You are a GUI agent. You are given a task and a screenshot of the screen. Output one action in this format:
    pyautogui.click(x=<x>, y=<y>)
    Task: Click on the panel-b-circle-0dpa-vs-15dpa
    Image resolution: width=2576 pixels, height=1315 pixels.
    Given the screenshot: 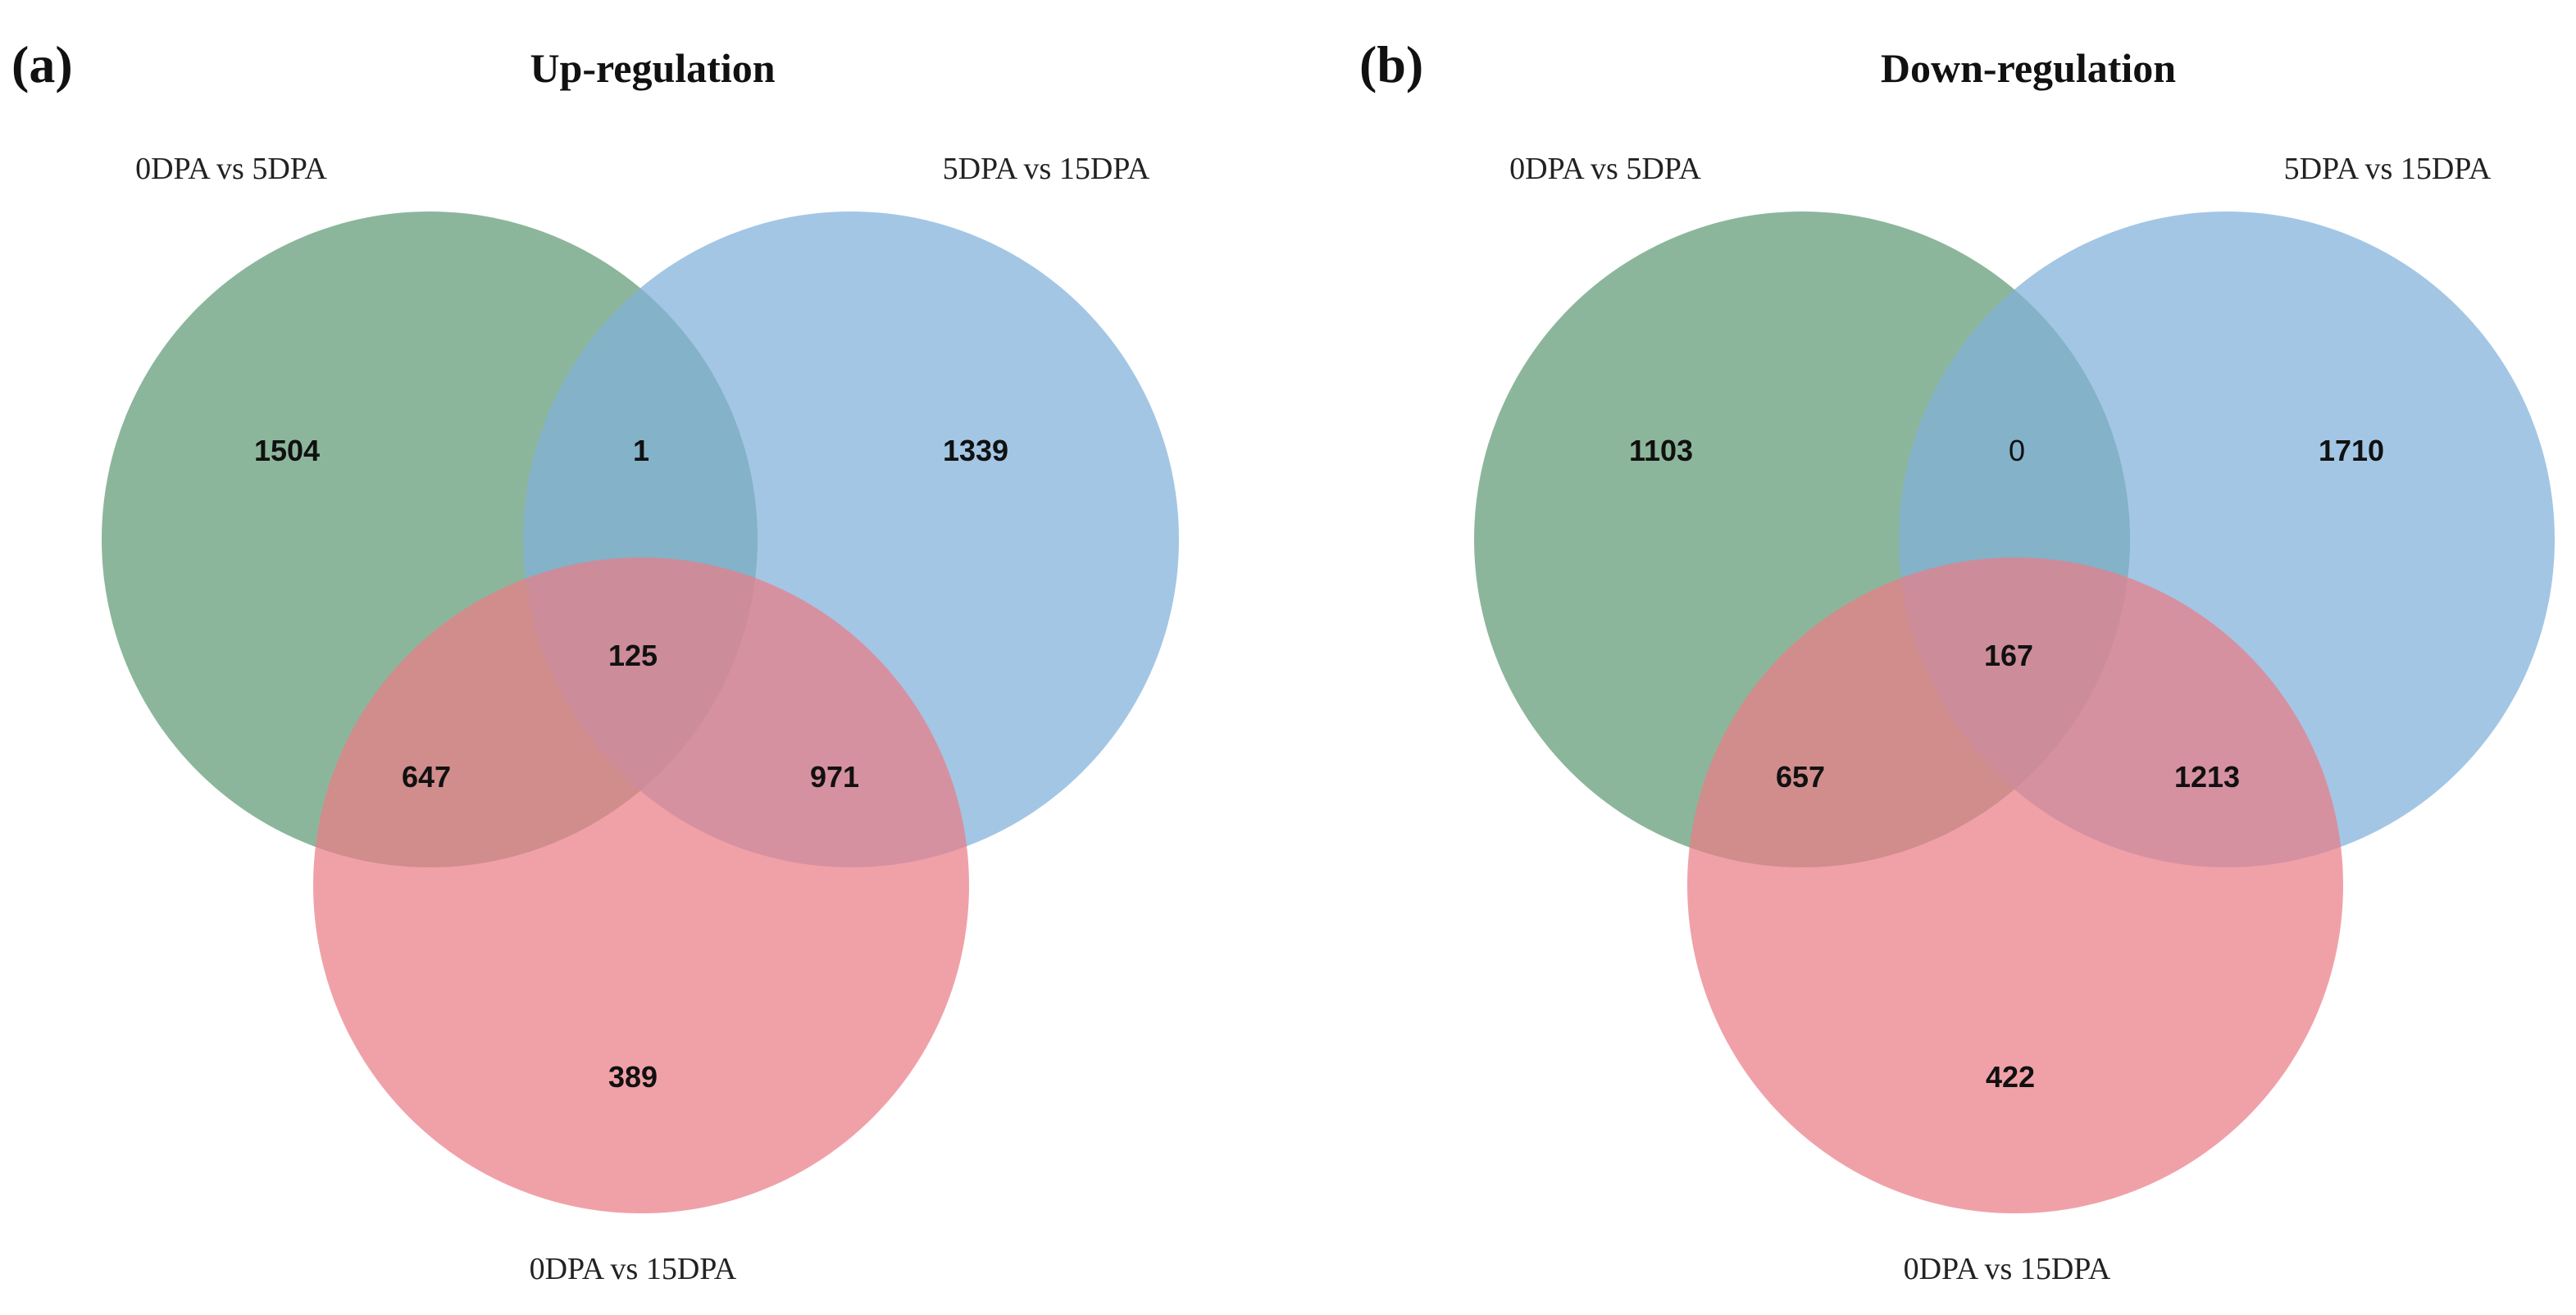 What is the action you would take?
    pyautogui.click(x=2015, y=885)
    